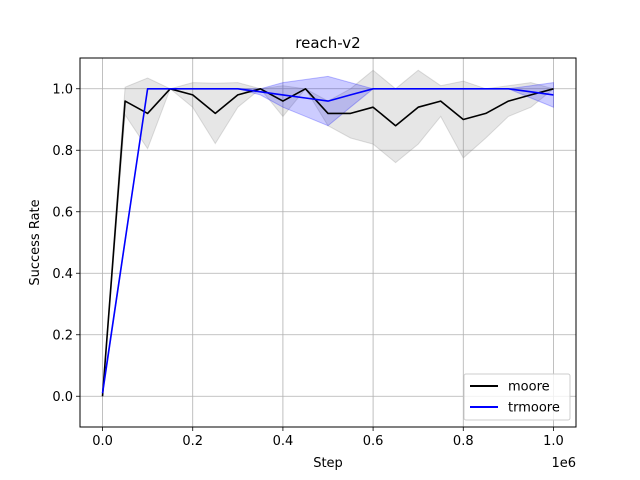 The image size is (640, 480). I want to click on x-tick-label-0.0: 0.0, so click(102, 441).